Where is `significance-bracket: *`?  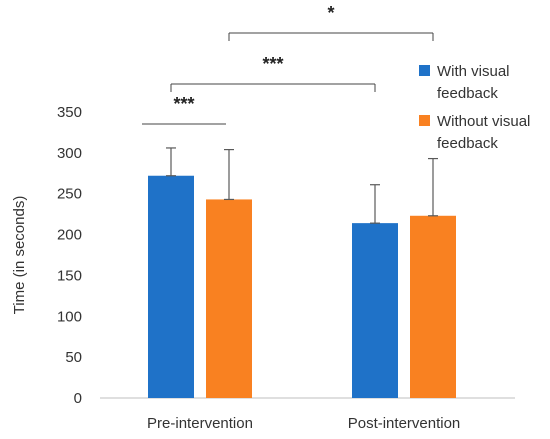 significance-bracket: * is located at coordinates (331, 22).